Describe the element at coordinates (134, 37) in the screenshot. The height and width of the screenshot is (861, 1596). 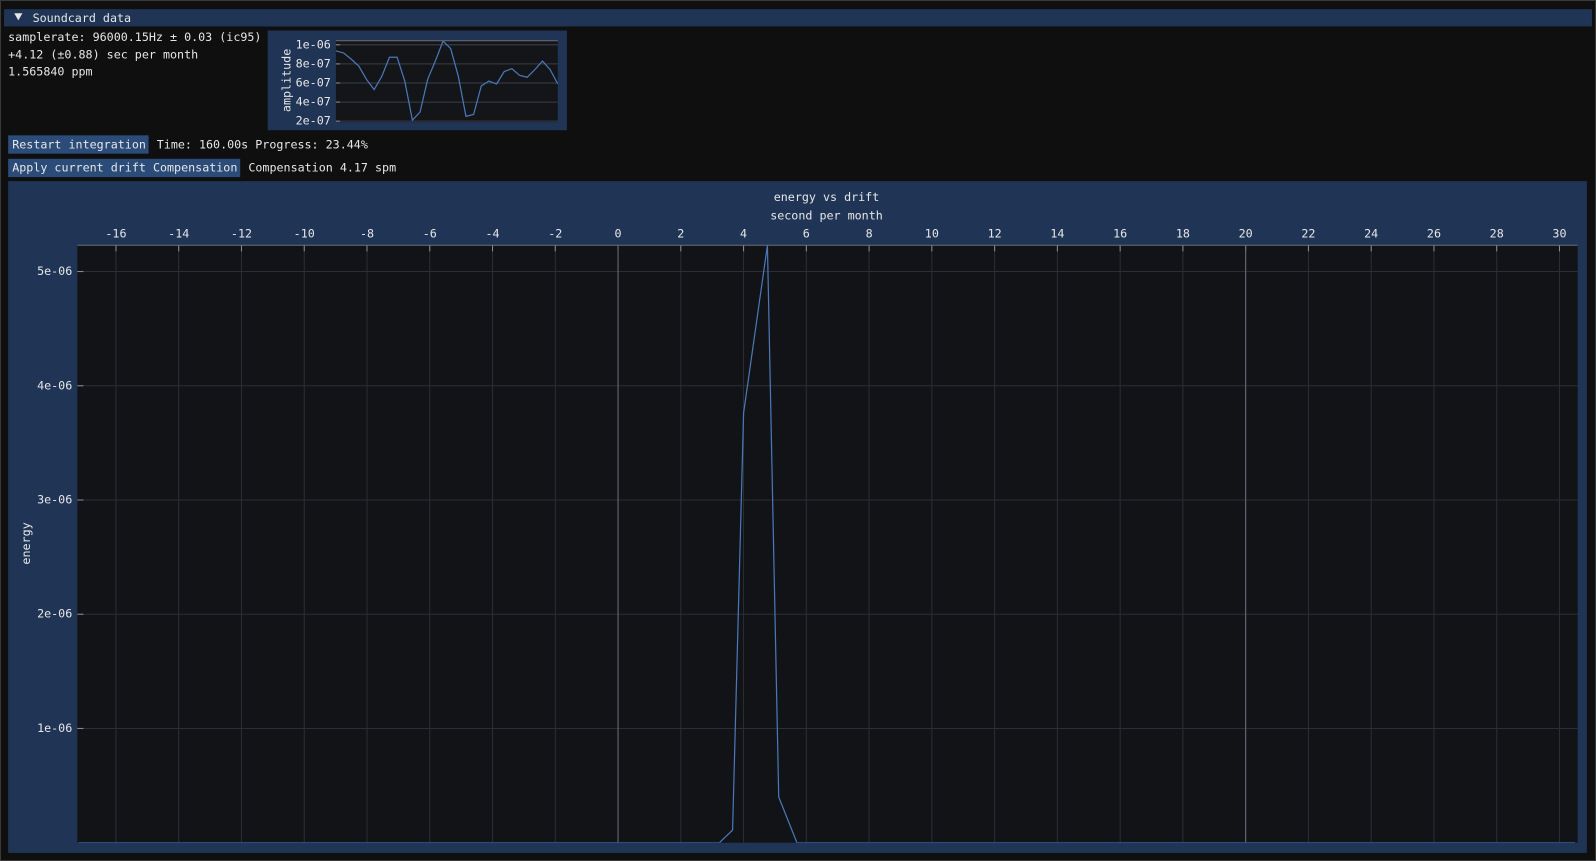
I see `info-line: samplerate: 96000.15Hz ± 0.03 (ic95)` at that location.